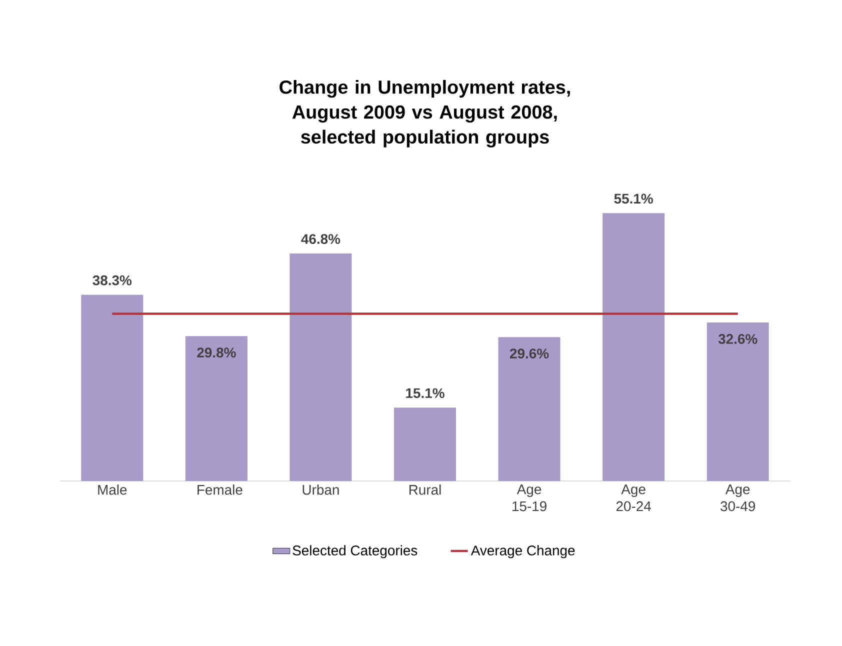 The width and height of the screenshot is (842, 646). I want to click on x-tick-label: Male, so click(112, 489).